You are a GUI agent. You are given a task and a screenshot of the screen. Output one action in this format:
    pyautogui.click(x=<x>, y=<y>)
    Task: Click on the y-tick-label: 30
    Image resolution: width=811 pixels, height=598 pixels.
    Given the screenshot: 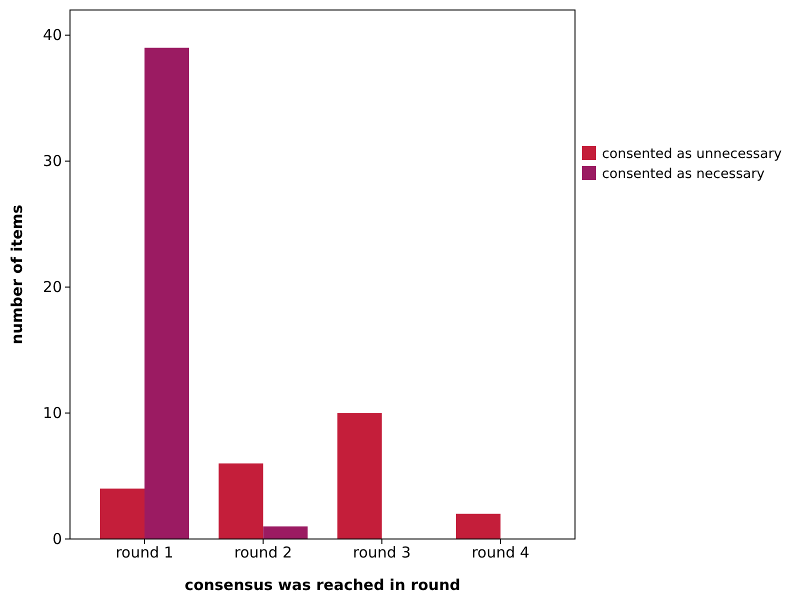 What is the action you would take?
    pyautogui.click(x=52, y=161)
    